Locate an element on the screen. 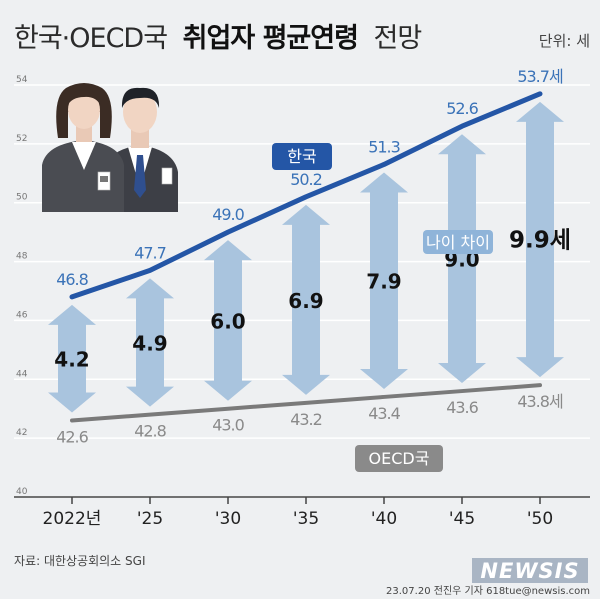  legend-korea-label: 한국 is located at coordinates (301, 156).